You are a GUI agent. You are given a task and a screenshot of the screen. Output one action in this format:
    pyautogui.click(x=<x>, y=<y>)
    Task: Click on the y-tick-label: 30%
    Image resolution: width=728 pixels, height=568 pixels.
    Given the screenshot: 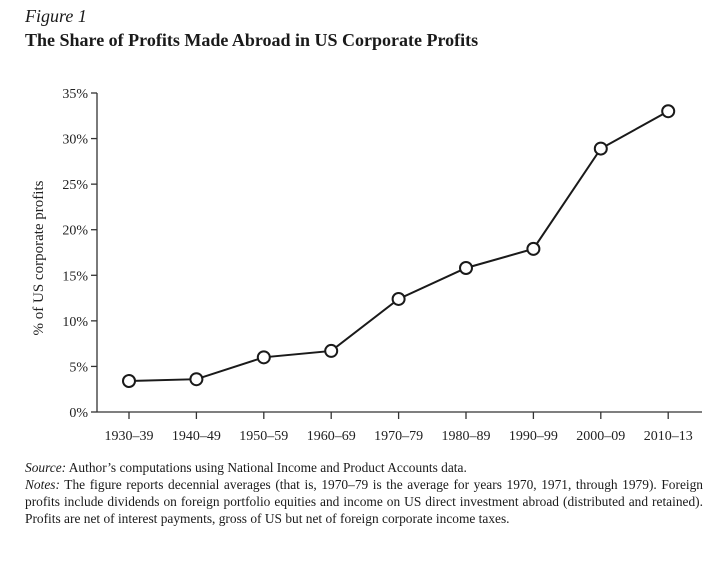 What is the action you would take?
    pyautogui.click(x=75, y=140)
    